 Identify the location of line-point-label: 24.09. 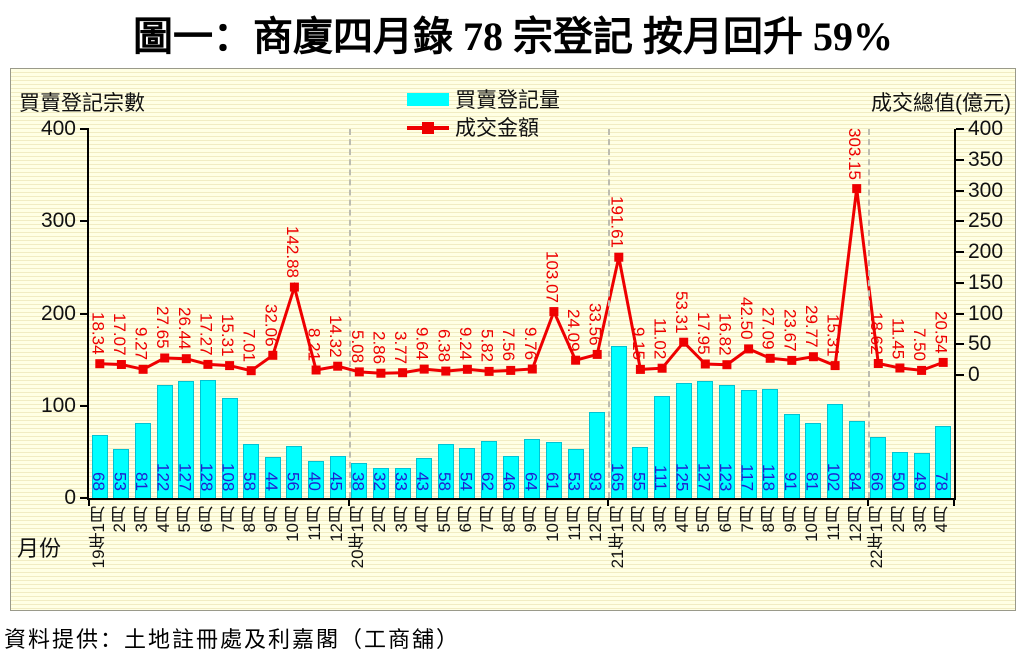
(574, 330).